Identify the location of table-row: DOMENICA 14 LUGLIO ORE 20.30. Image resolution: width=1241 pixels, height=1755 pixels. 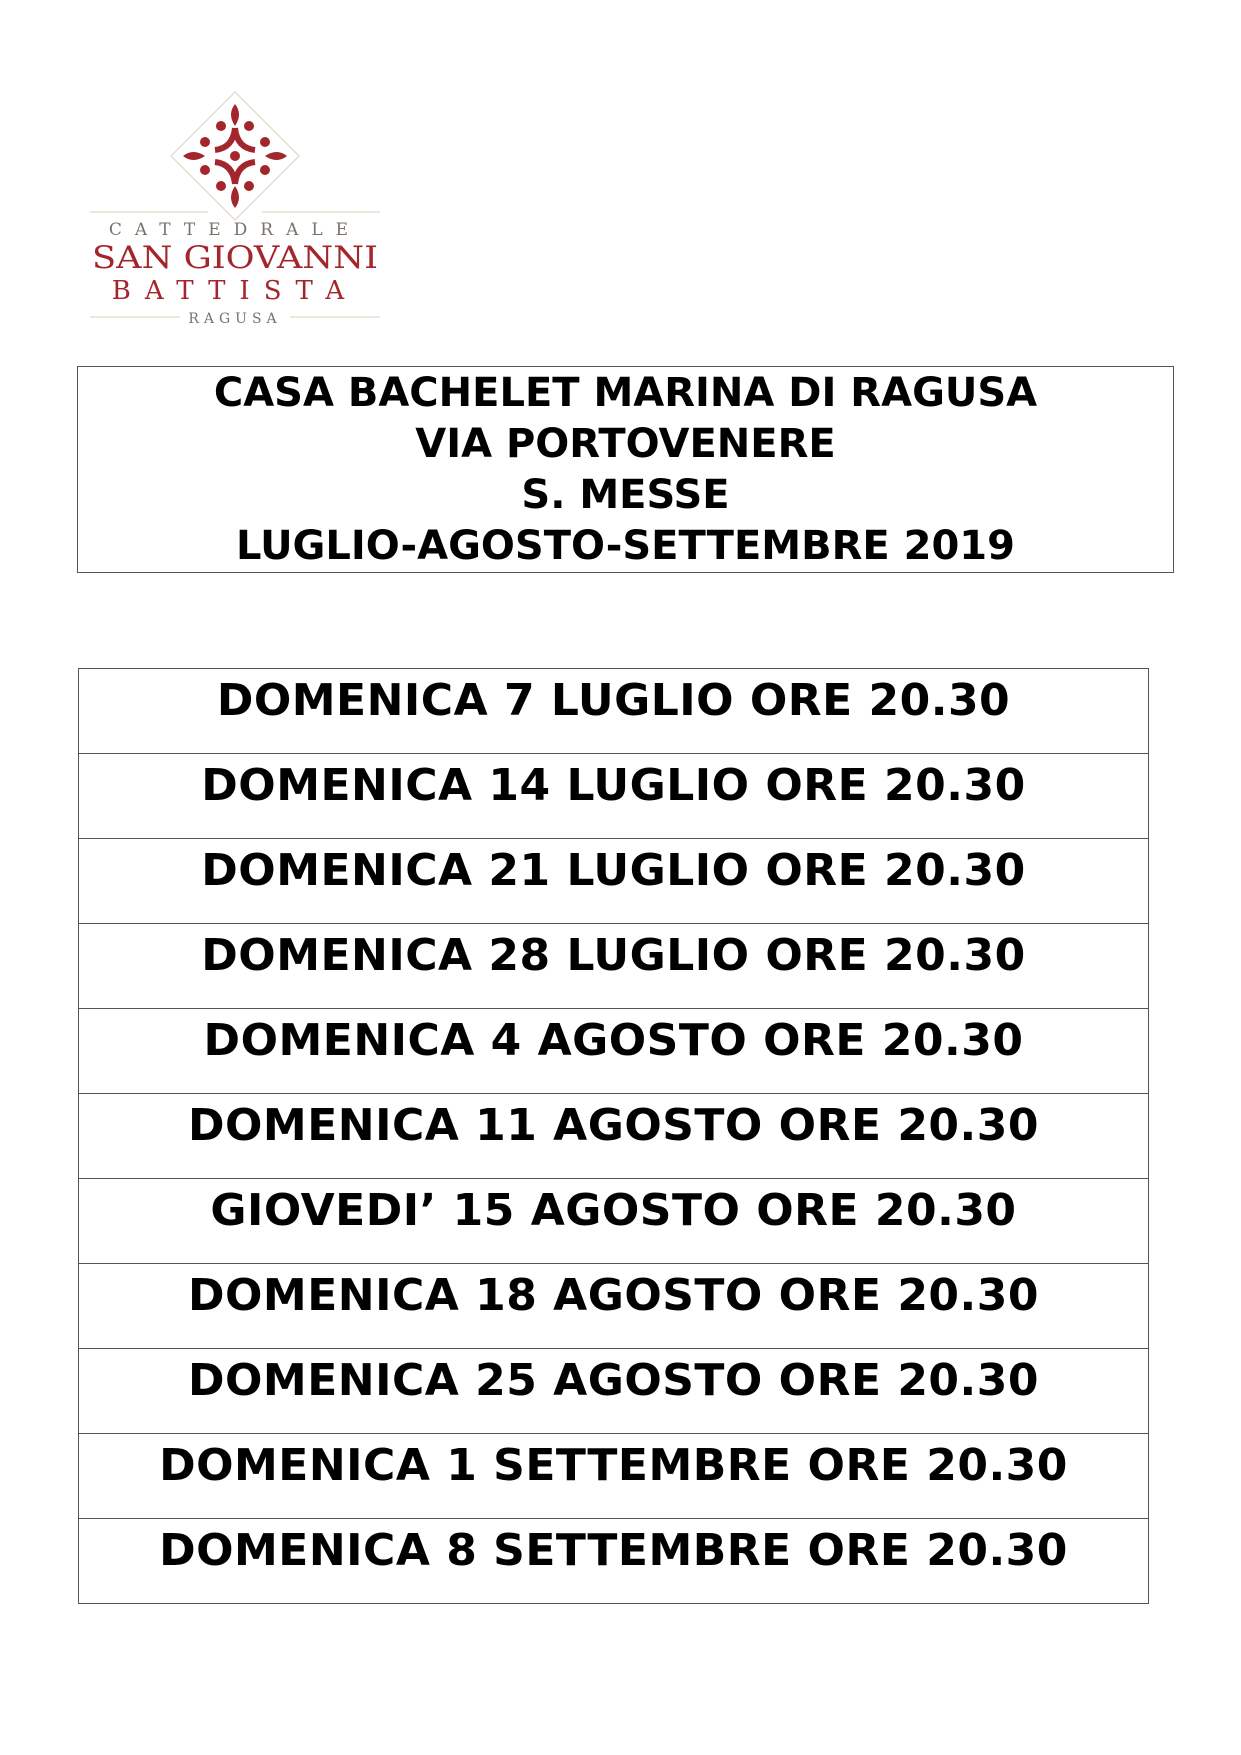
(613, 796).